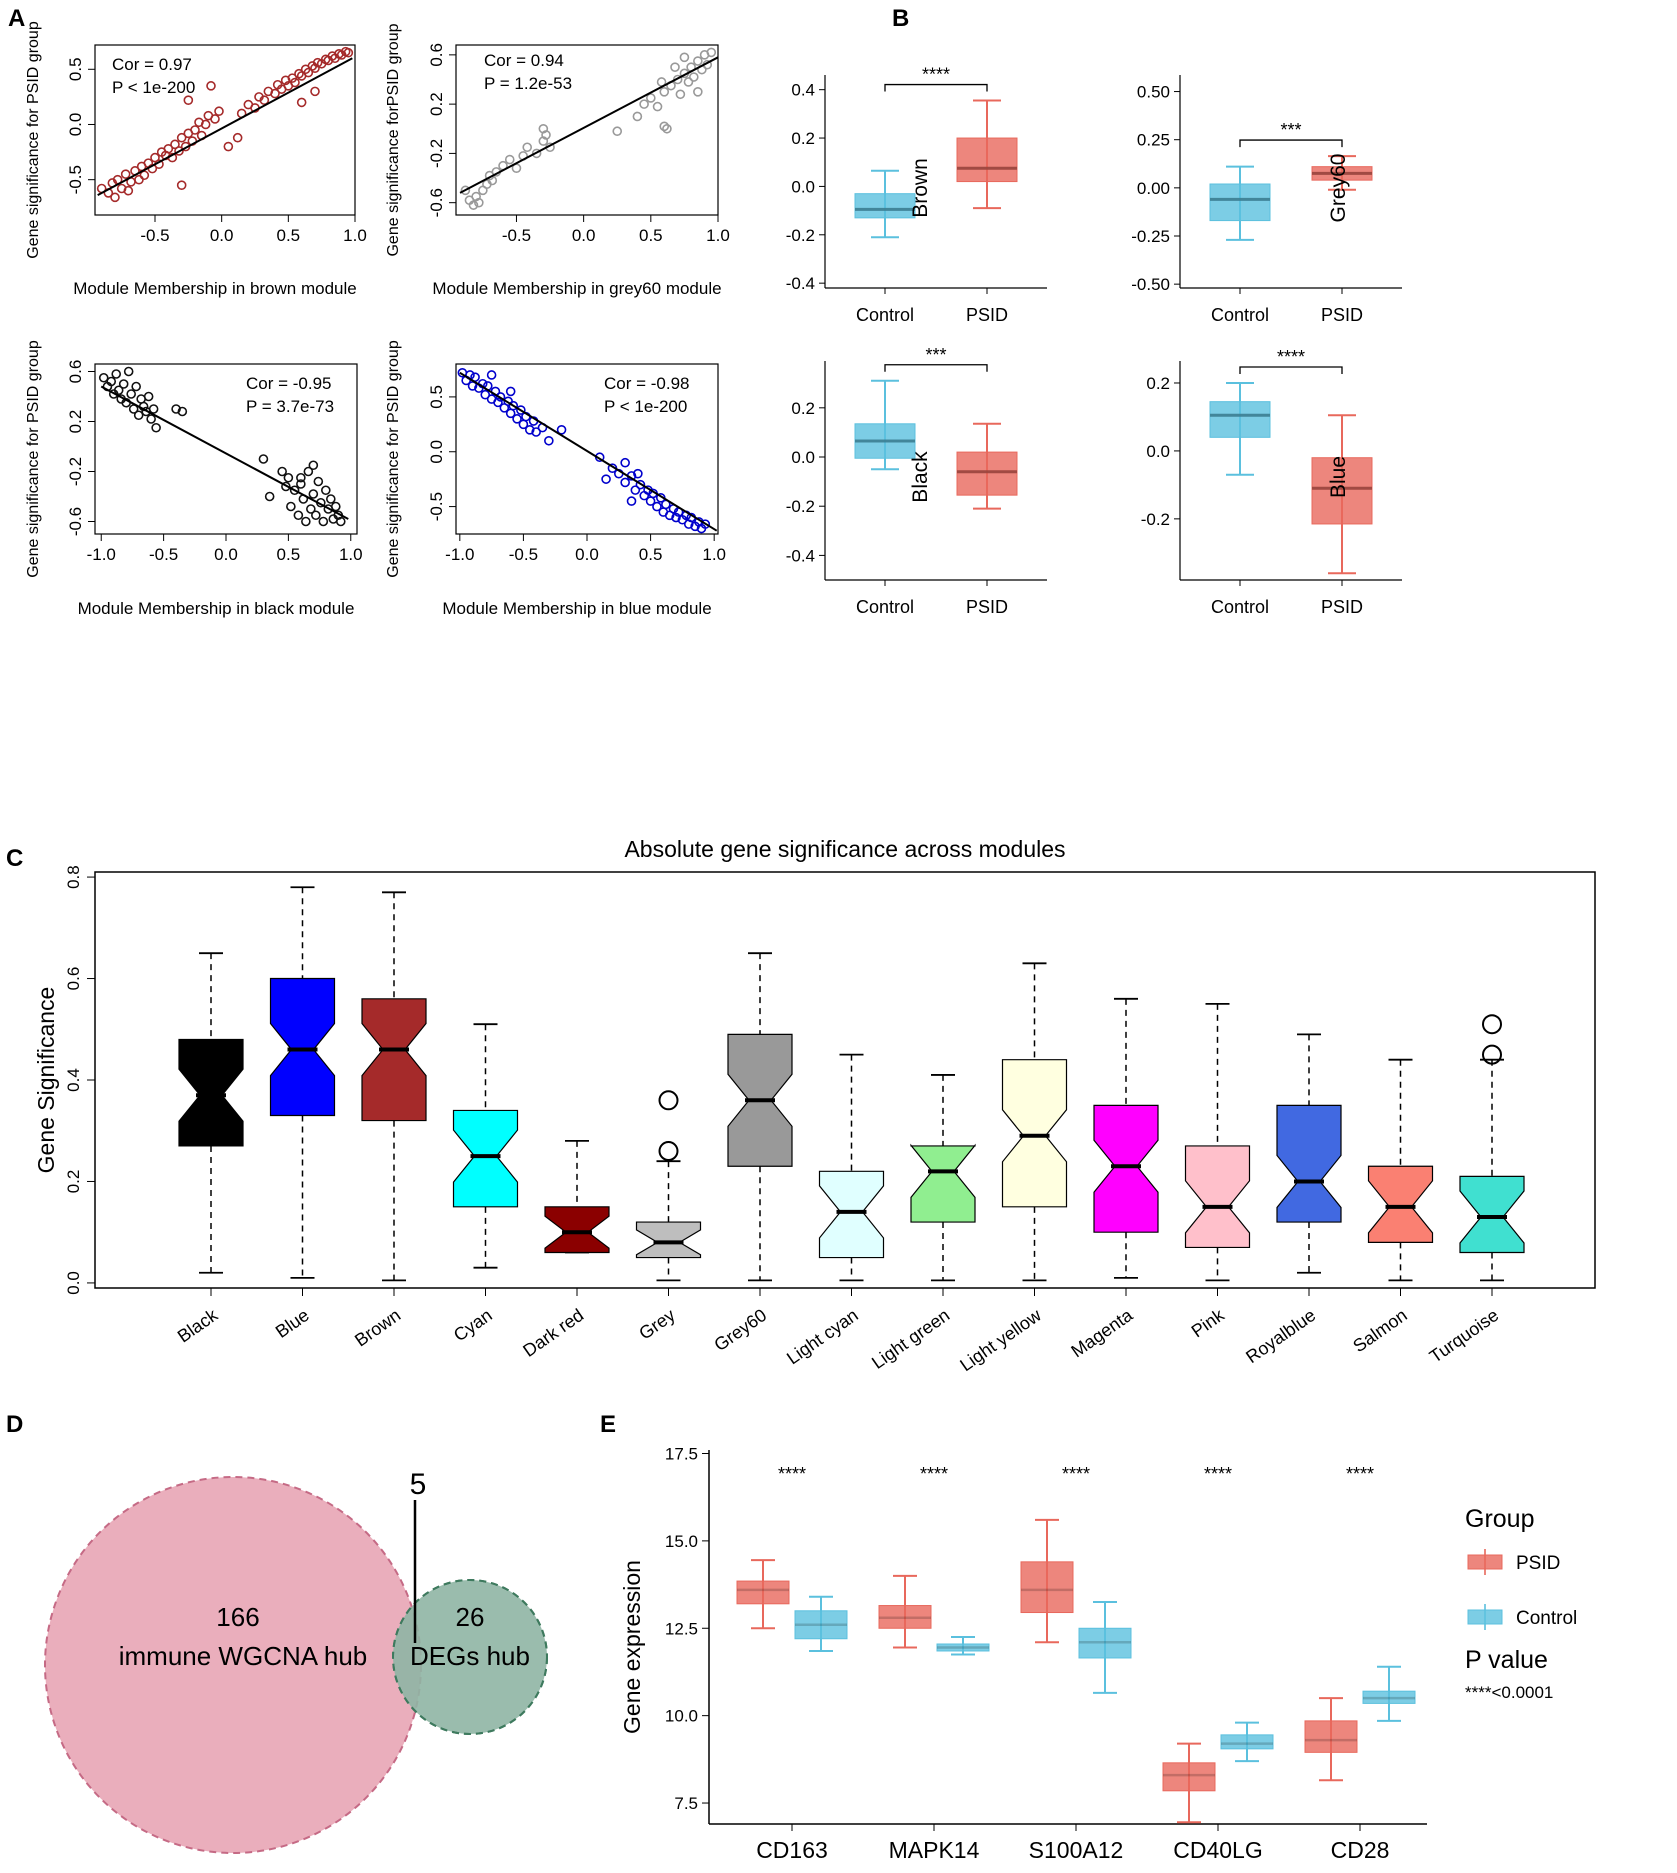 This screenshot has width=1677, height=1873. I want to click on y-tick-label: 0.2, so click(1158, 383).